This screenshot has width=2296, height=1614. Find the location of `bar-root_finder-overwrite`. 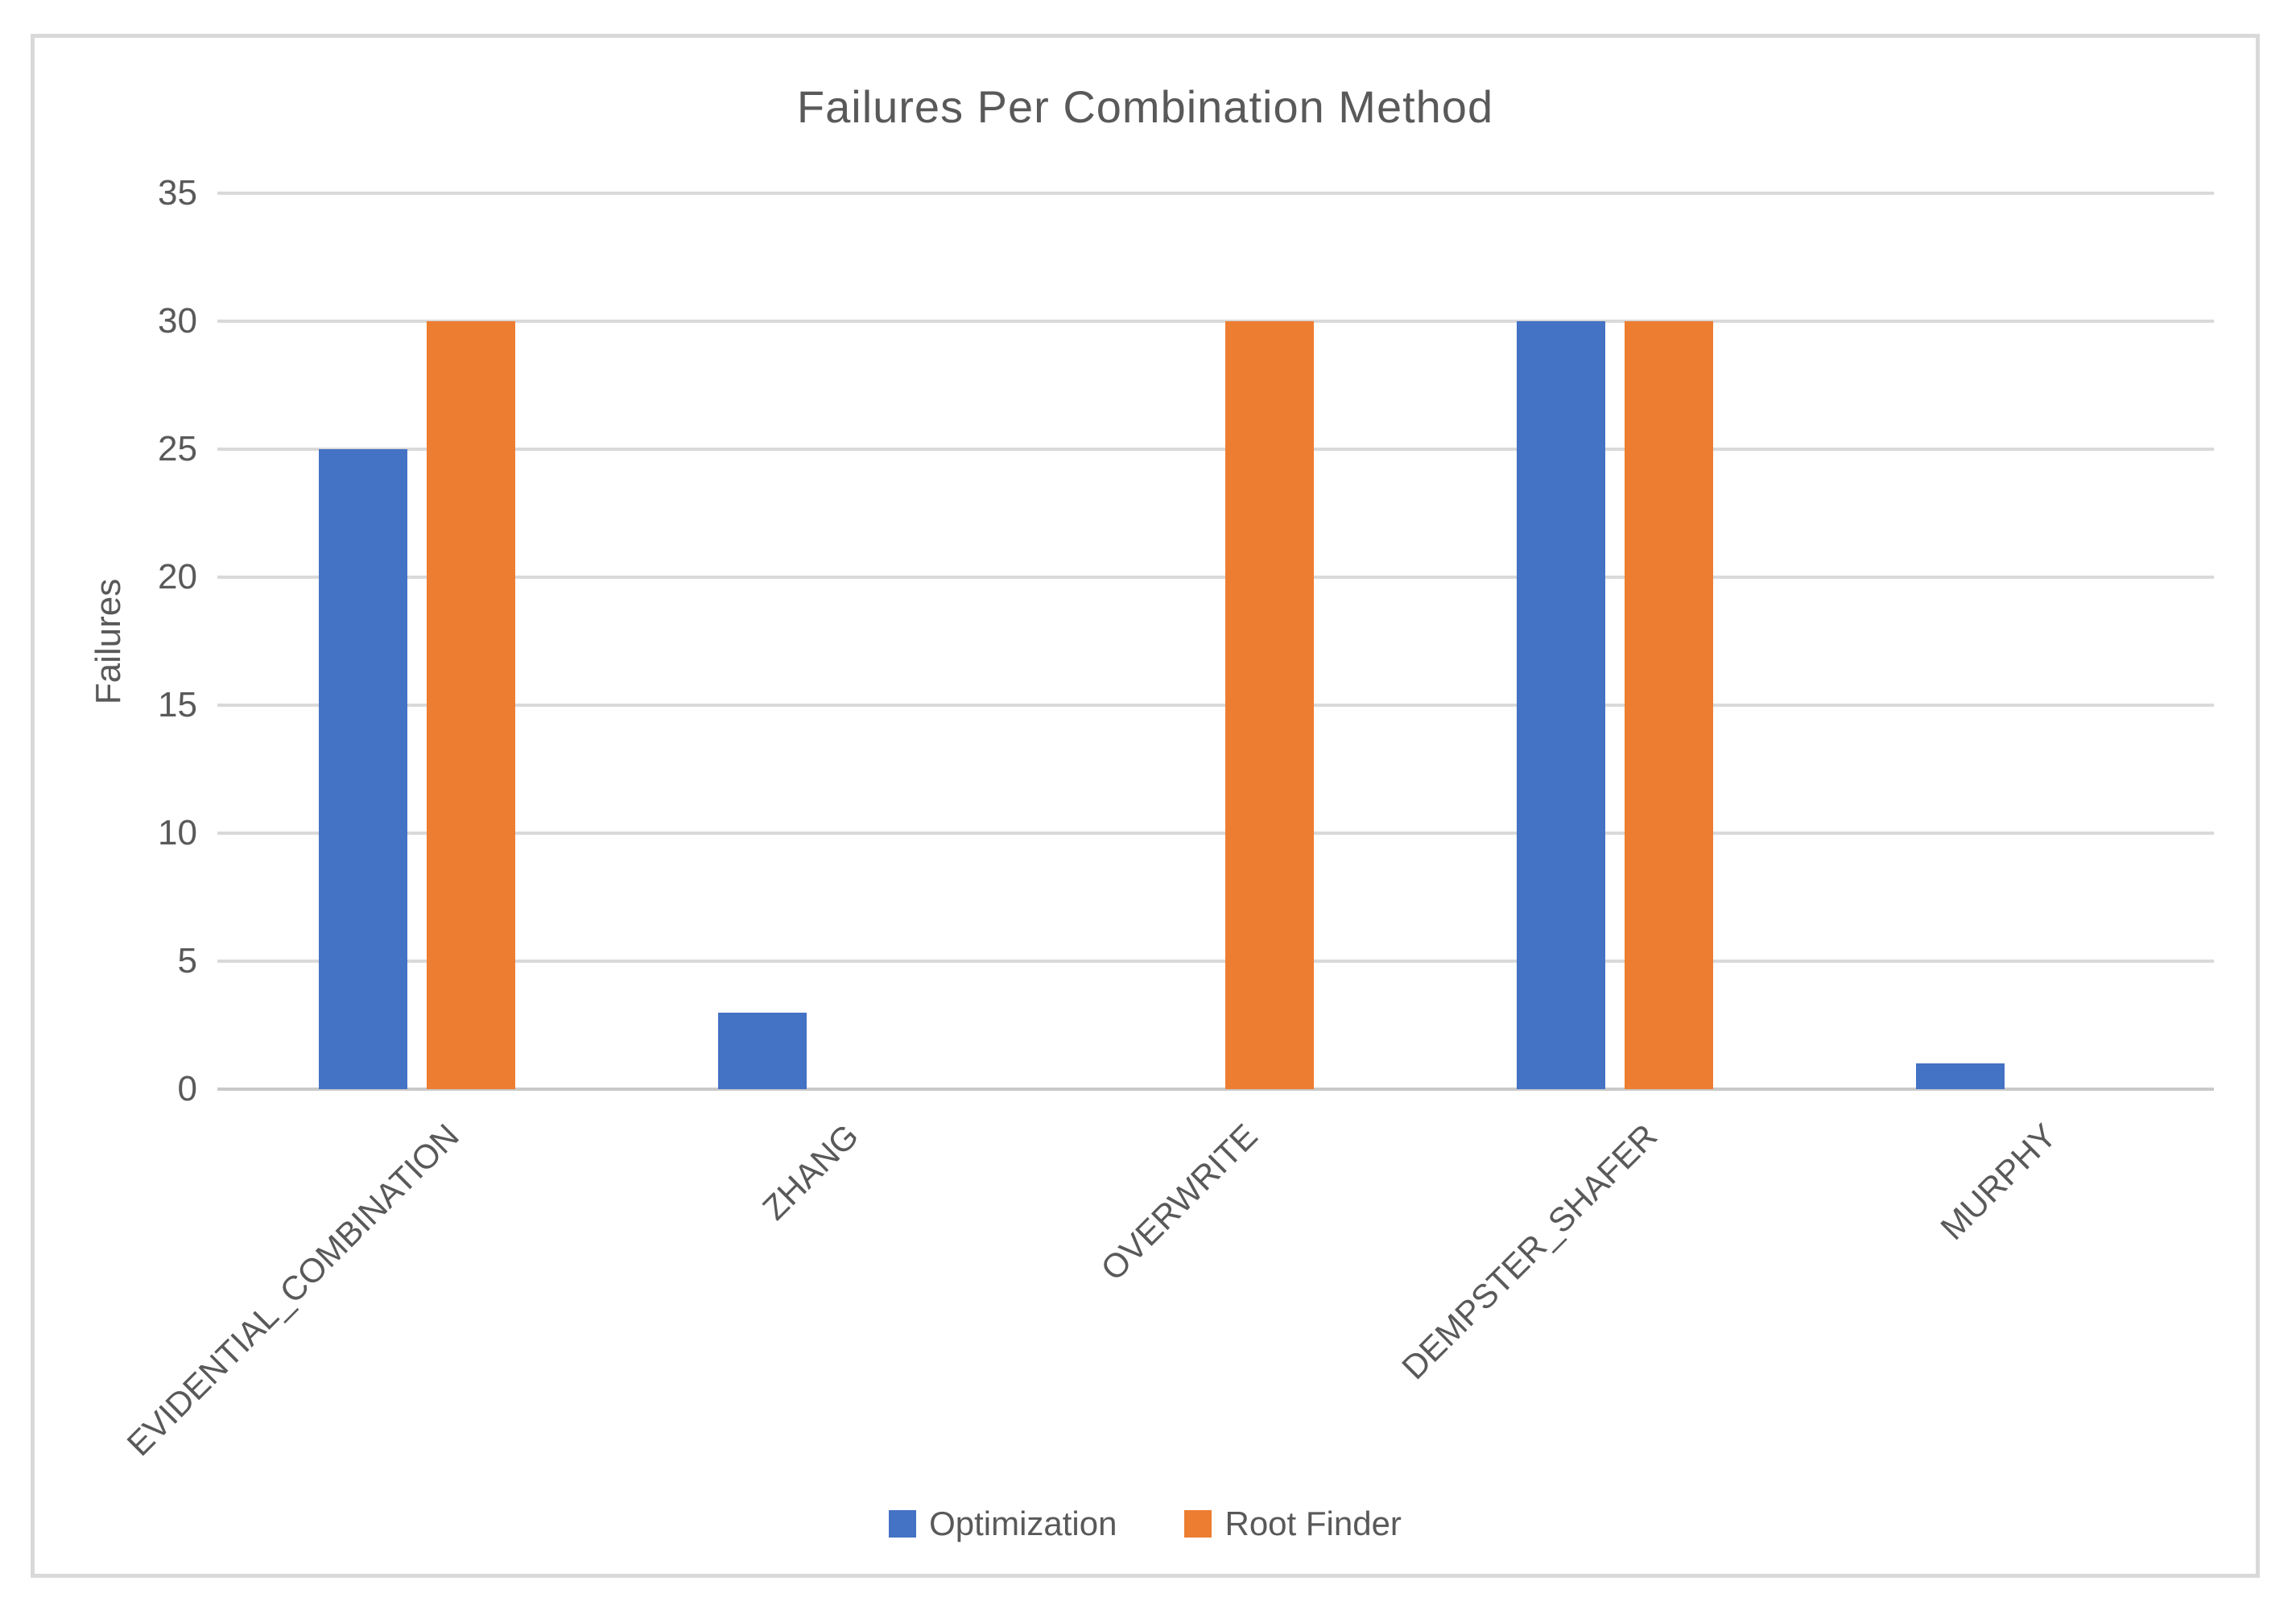

bar-root_finder-overwrite is located at coordinates (1269, 705).